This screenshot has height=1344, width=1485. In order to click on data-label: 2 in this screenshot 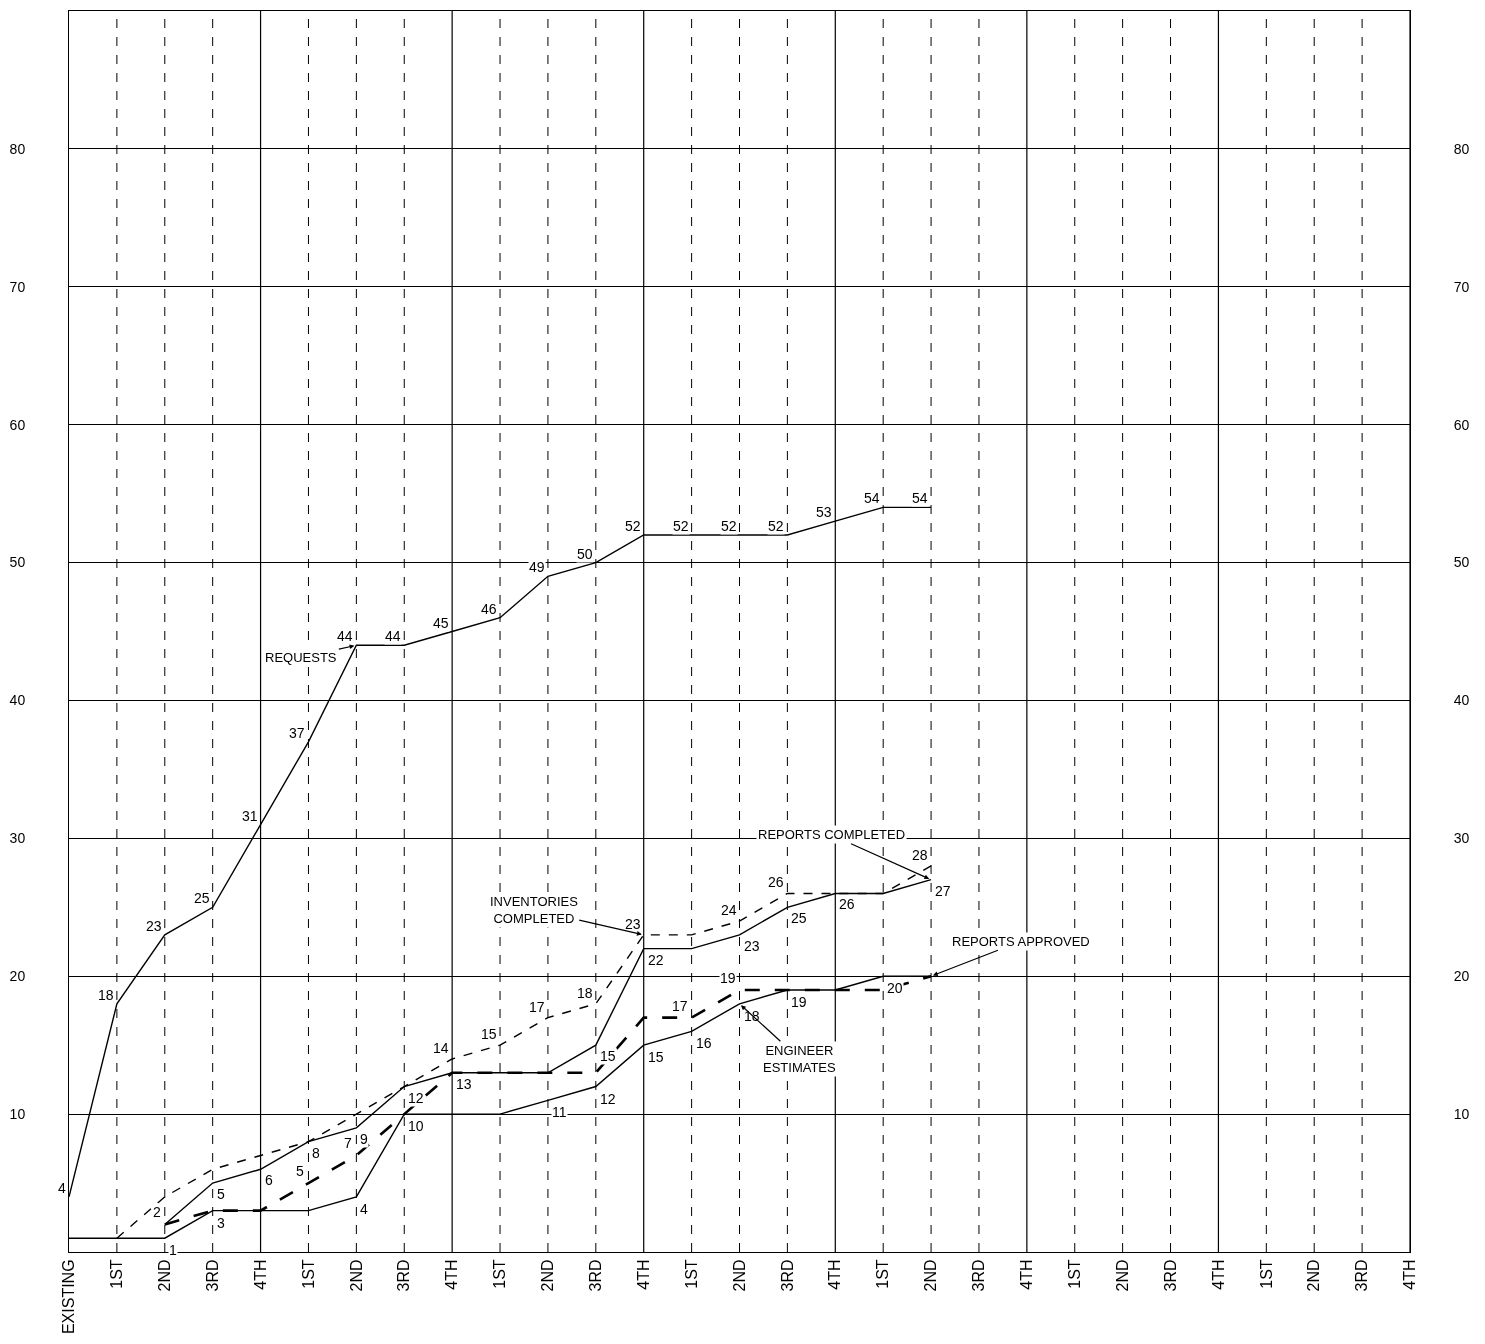, I will do `click(157, 1212)`.